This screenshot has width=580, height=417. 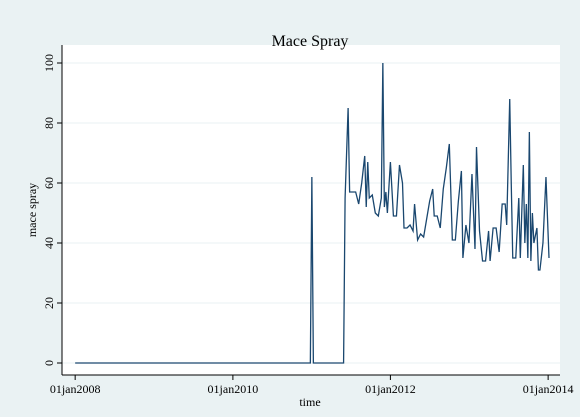 I want to click on x-tick-label: 01jan2008, so click(x=75, y=389).